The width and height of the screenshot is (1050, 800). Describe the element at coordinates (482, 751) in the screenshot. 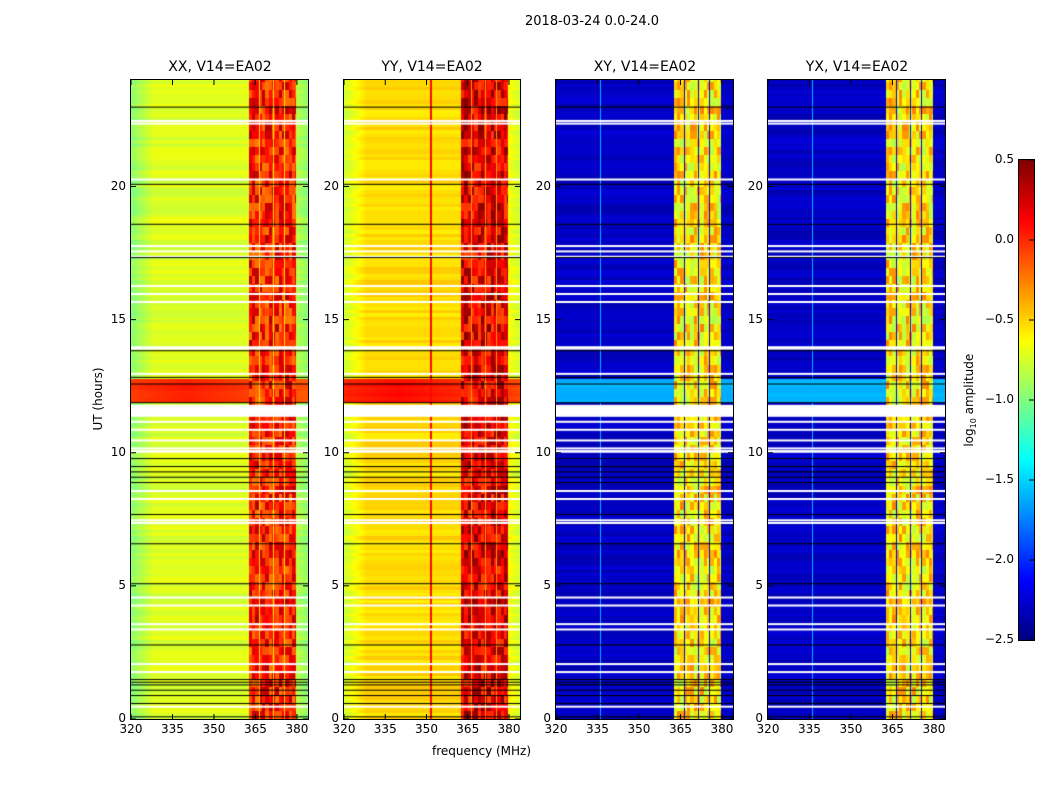

I see `x-axis-label: frequency (MHz)` at that location.